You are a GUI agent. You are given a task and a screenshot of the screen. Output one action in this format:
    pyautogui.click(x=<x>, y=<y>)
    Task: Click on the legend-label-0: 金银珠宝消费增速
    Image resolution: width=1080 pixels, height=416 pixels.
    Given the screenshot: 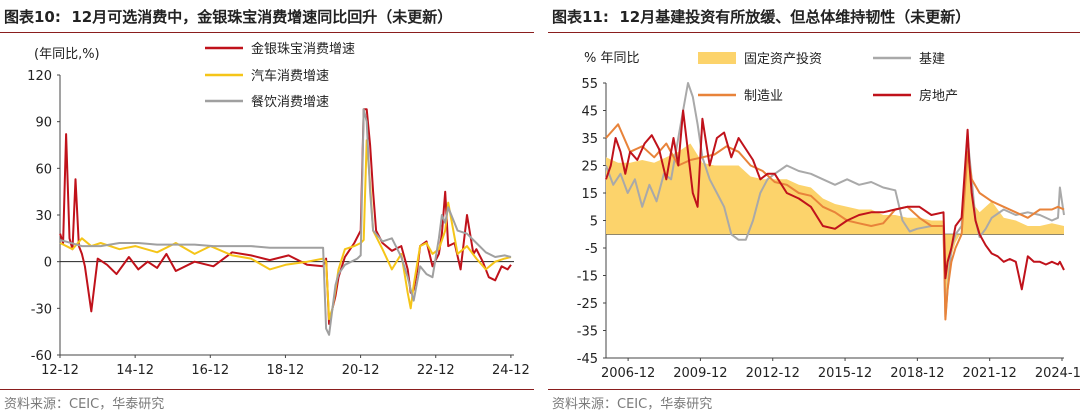 What is the action you would take?
    pyautogui.click(x=303, y=49)
    